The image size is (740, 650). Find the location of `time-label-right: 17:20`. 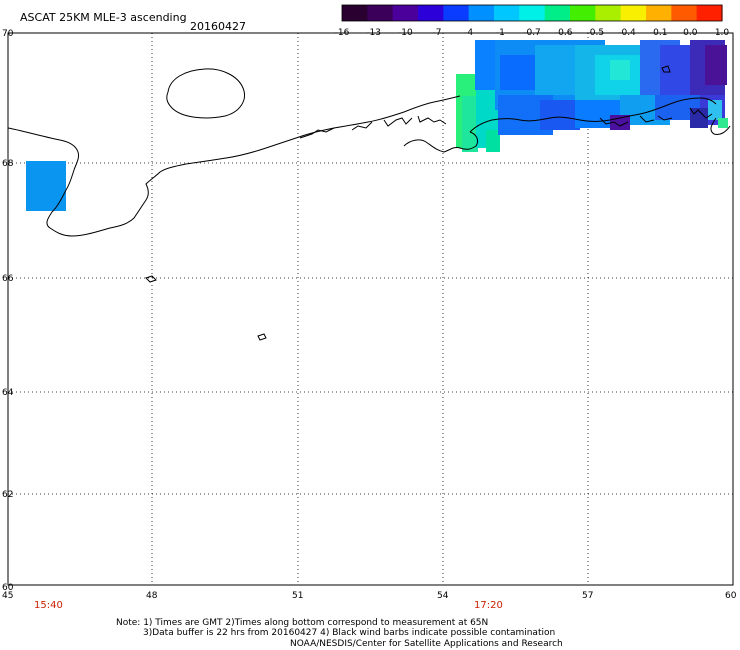

time-label-right: 17:20 is located at coordinates (488, 605).